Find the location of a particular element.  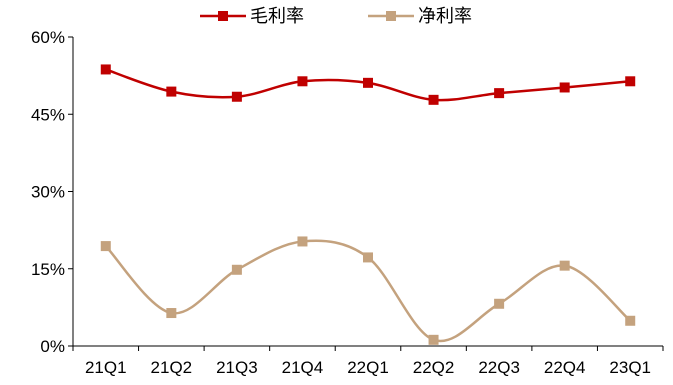

legend-item-gross-margin: 毛利率 is located at coordinates (252, 16).